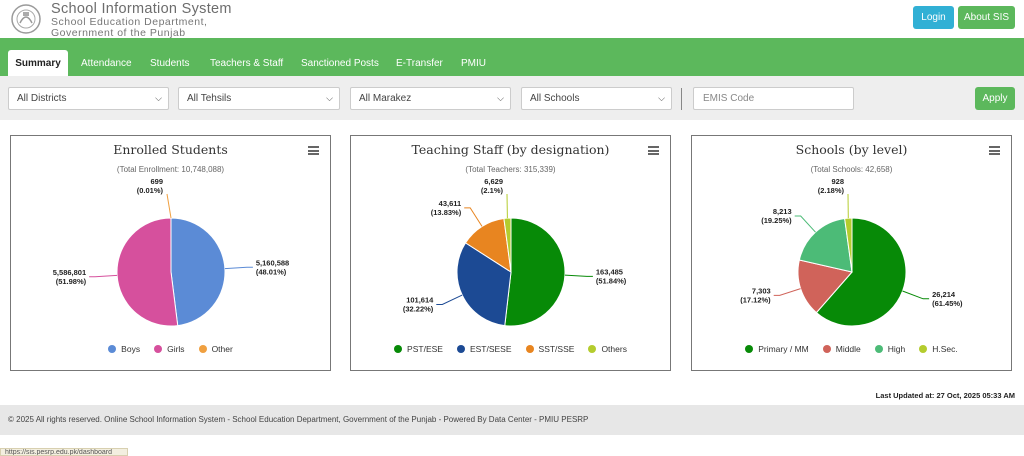 This screenshot has width=1024, height=456. What do you see at coordinates (106, 63) in the screenshot?
I see `tab-attendance: Attendance` at bounding box center [106, 63].